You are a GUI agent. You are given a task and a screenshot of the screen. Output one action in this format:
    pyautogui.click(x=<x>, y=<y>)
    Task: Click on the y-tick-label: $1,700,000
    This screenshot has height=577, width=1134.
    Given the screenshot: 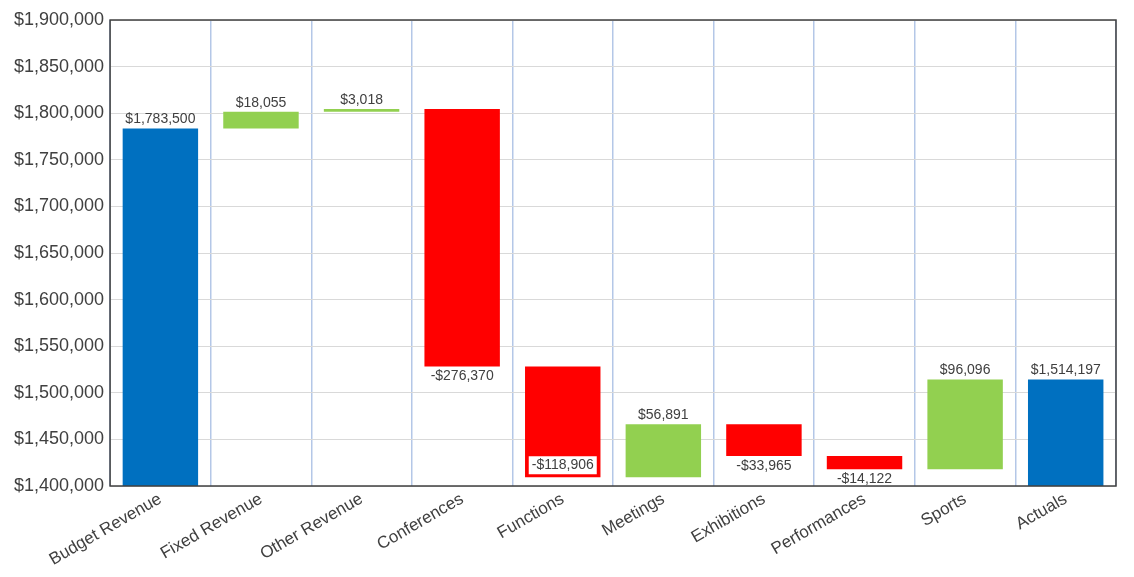 What is the action you would take?
    pyautogui.click(x=59, y=205)
    